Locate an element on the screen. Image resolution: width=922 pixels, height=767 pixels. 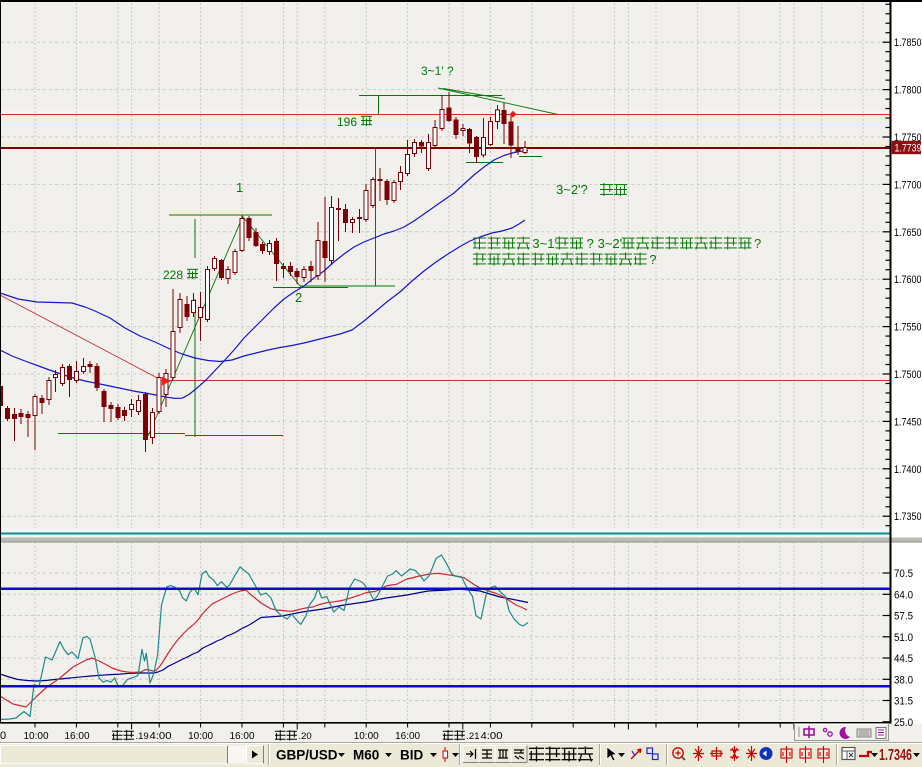
svg-text: 1 is located at coordinates (239, 187).